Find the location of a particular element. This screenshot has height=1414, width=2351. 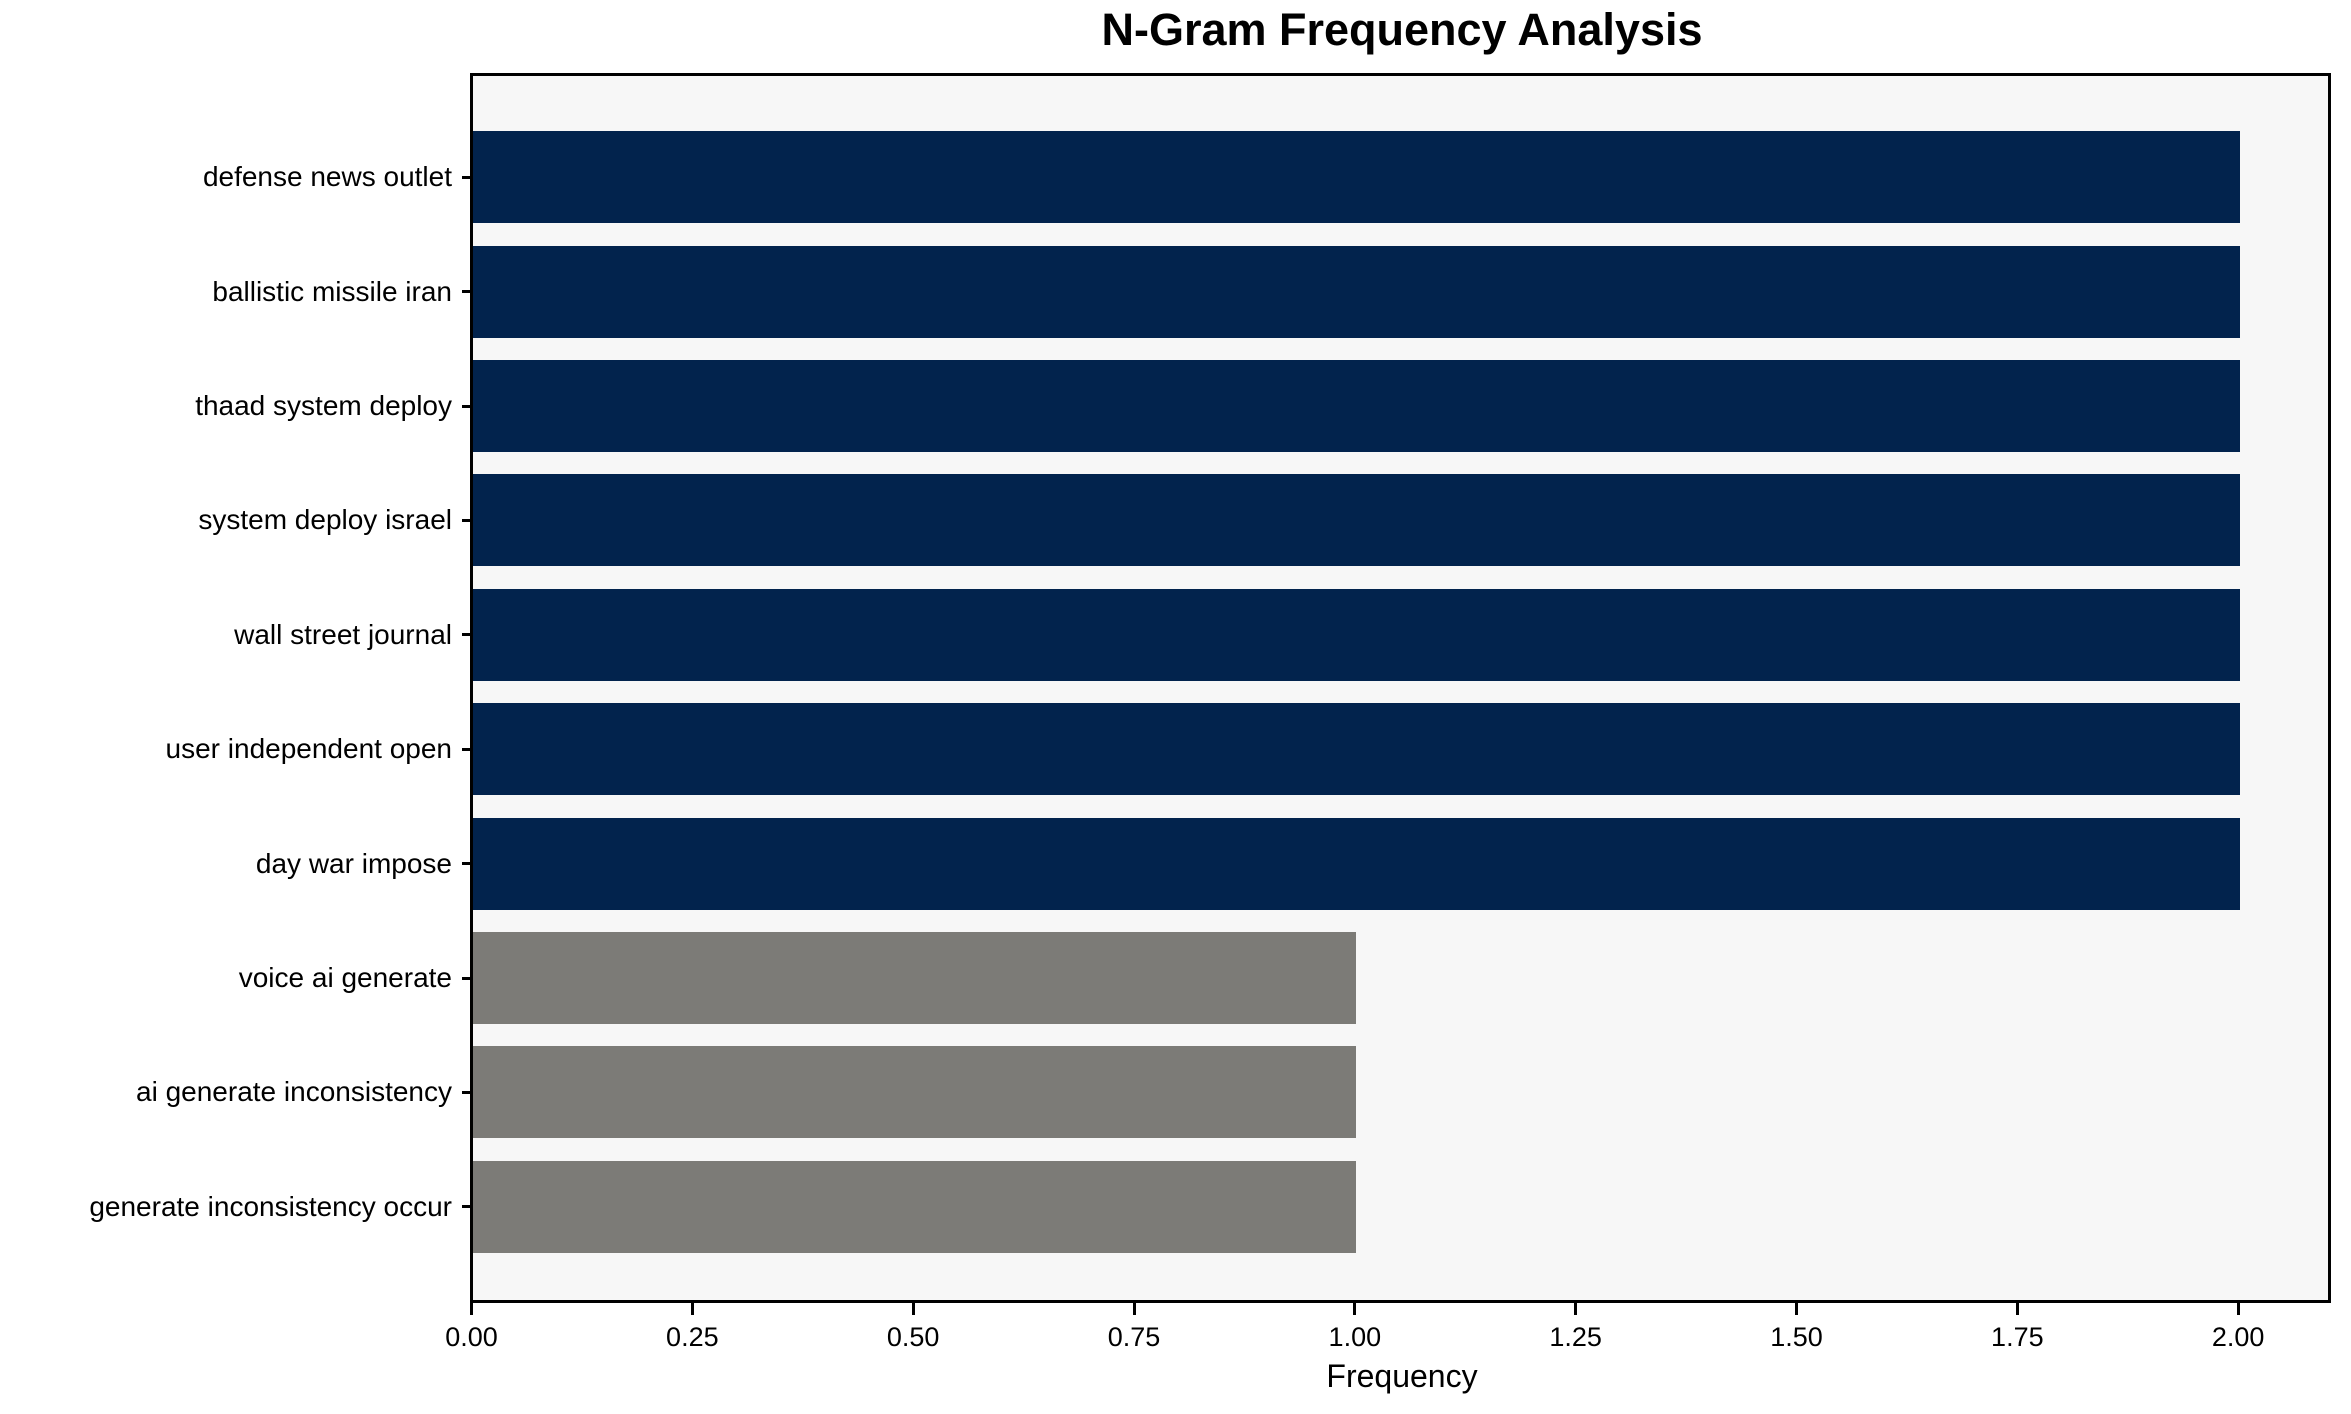

x-axis-label: Frequency is located at coordinates (1402, 1376).